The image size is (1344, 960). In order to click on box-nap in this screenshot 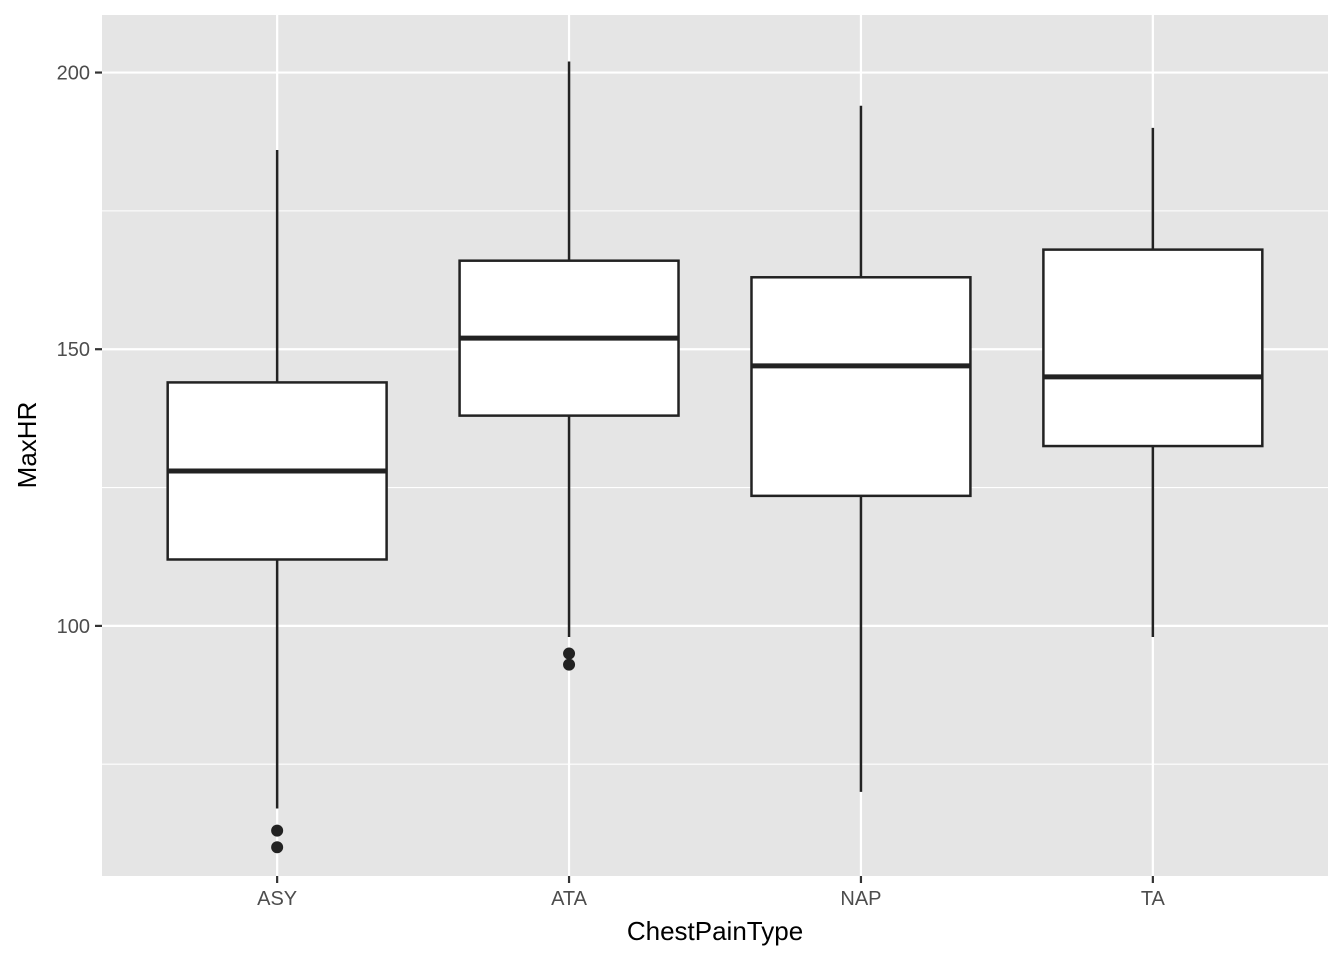, I will do `click(861, 448)`.